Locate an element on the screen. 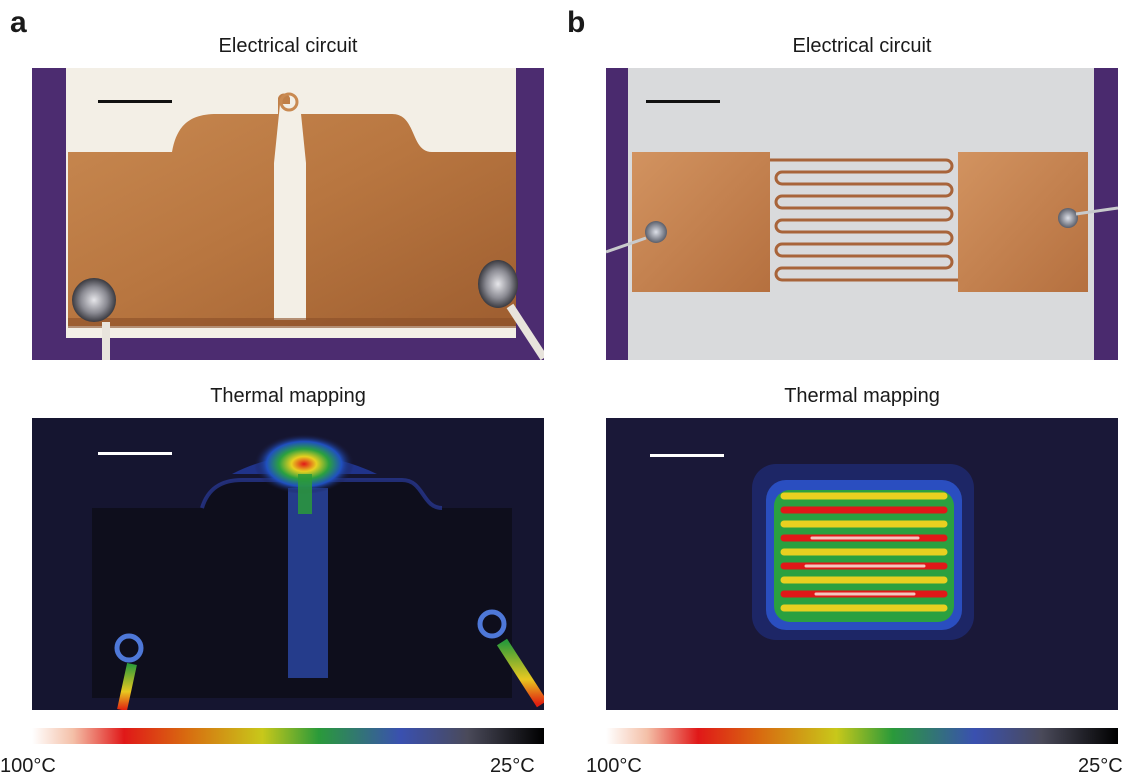 The width and height of the screenshot is (1138, 783). panel-b-colorbar is located at coordinates (862, 736).